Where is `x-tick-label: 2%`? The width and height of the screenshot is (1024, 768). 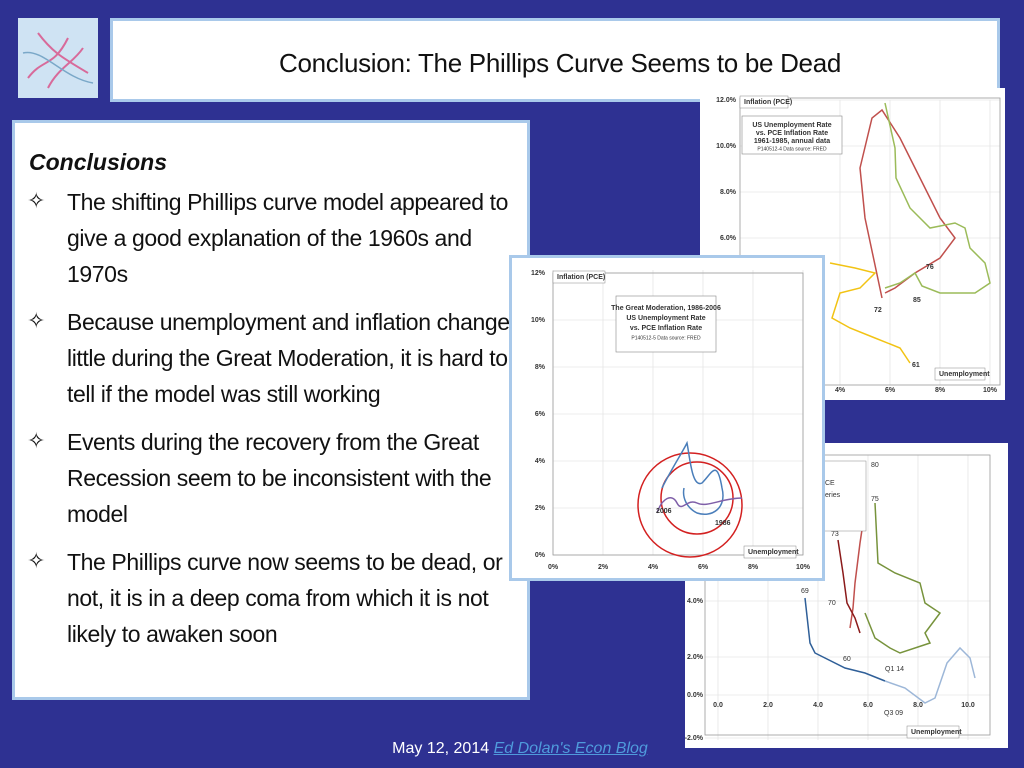
x-tick-label: 2% is located at coordinates (603, 567).